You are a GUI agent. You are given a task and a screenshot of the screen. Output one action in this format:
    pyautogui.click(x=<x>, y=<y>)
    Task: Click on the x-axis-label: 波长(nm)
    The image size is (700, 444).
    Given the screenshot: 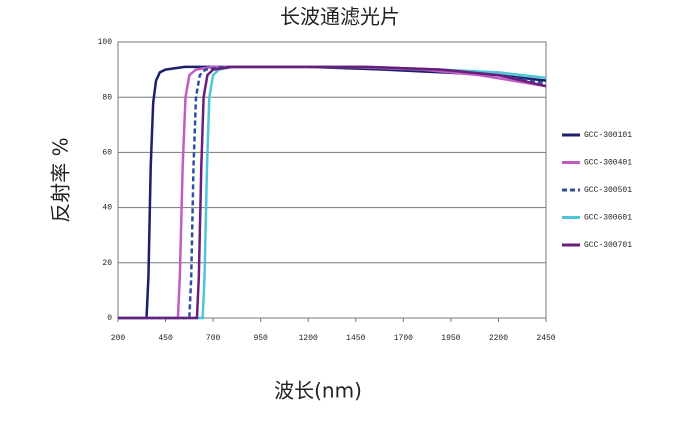 What is the action you would take?
    pyautogui.click(x=318, y=391)
    